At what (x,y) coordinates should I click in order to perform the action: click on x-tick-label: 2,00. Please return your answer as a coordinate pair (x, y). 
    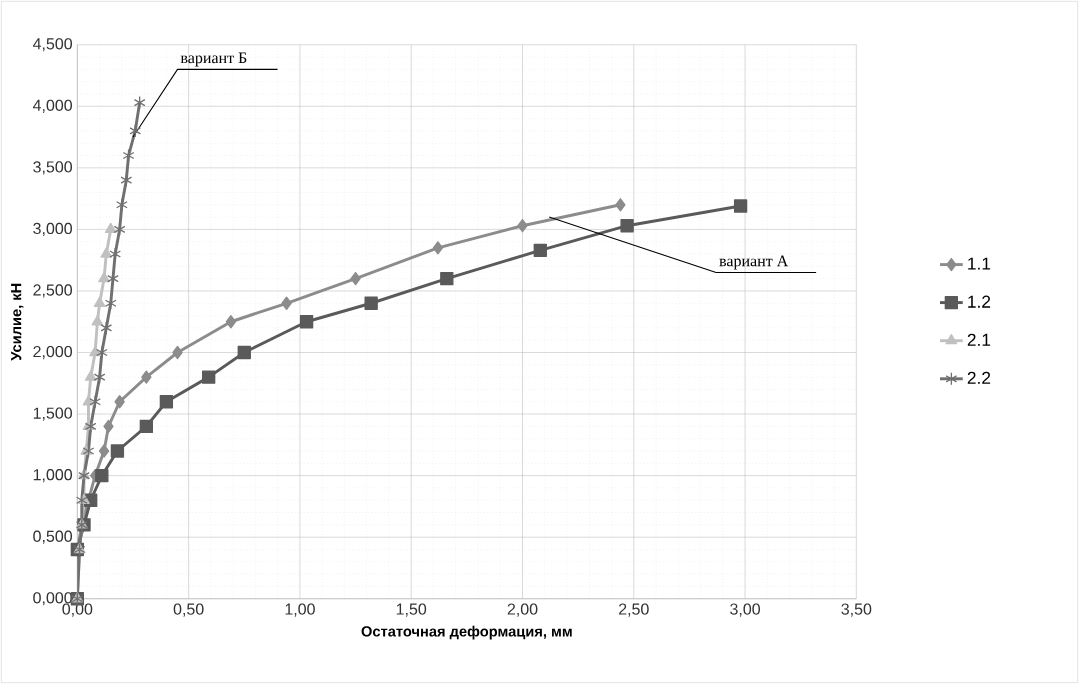
    Looking at the image, I should click on (522, 610).